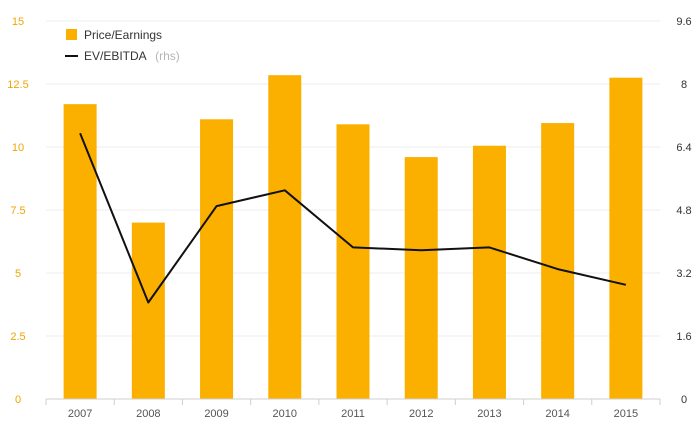 The height and width of the screenshot is (433, 700). Describe the element at coordinates (18, 148) in the screenshot. I see `left-y-tick-label: 10` at that location.